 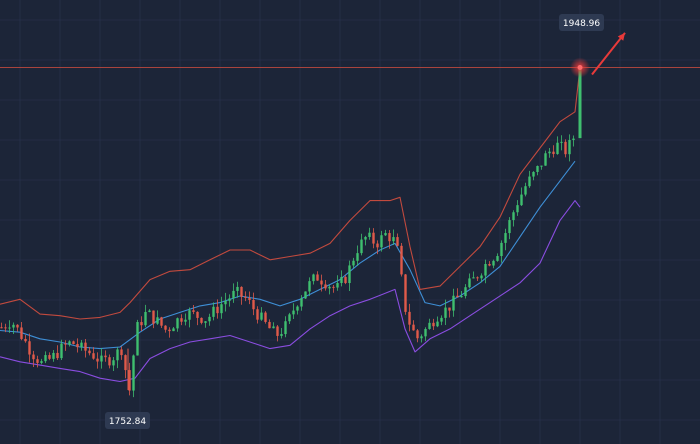 I want to click on high-price-text: 1948.96, so click(x=581, y=24).